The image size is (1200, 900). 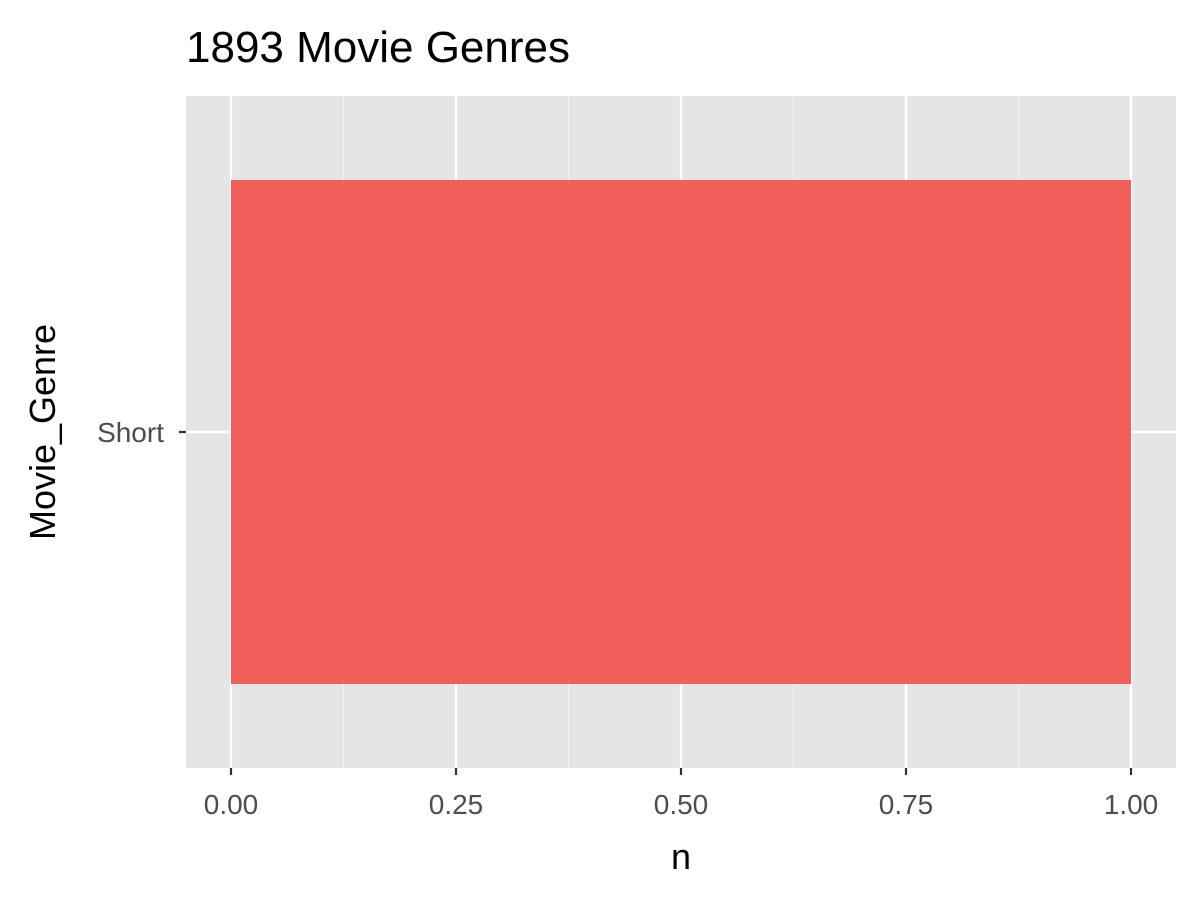 I want to click on x-axis-ticks: 0.00 0.25 0.50 0.75 1.00, so click(x=681, y=794).